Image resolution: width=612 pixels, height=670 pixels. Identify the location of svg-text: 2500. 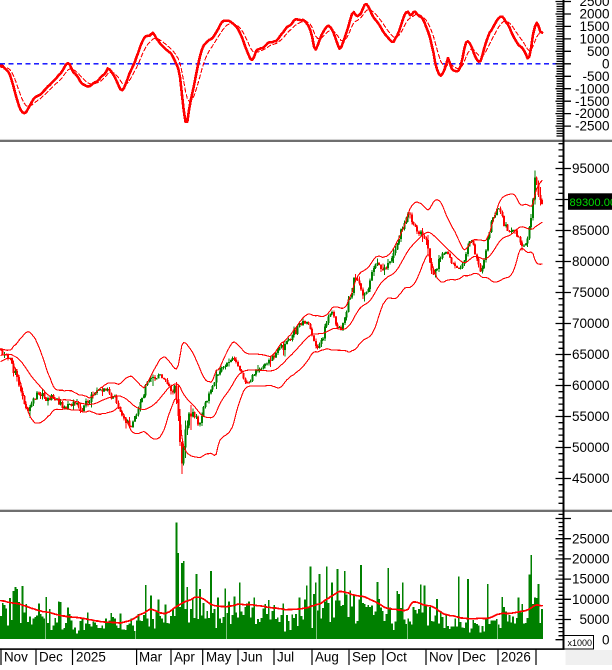
(594, 4).